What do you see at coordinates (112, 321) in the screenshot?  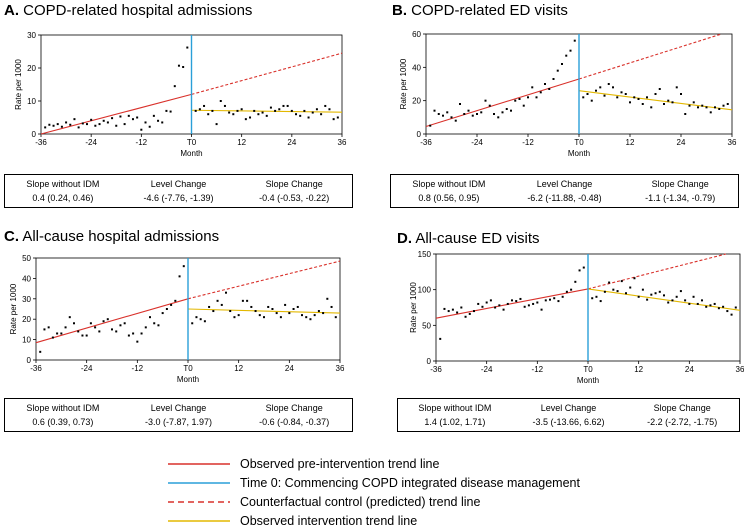 I see `pre-intervention-trend-line` at bounding box center [112, 321].